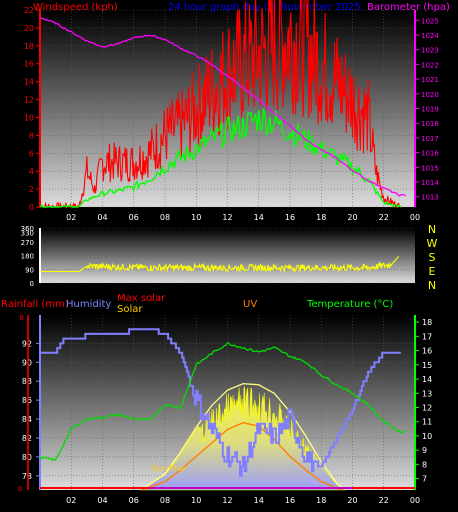 The image size is (458, 512). I want to click on baro-tick-label: 1015, so click(430, 168).